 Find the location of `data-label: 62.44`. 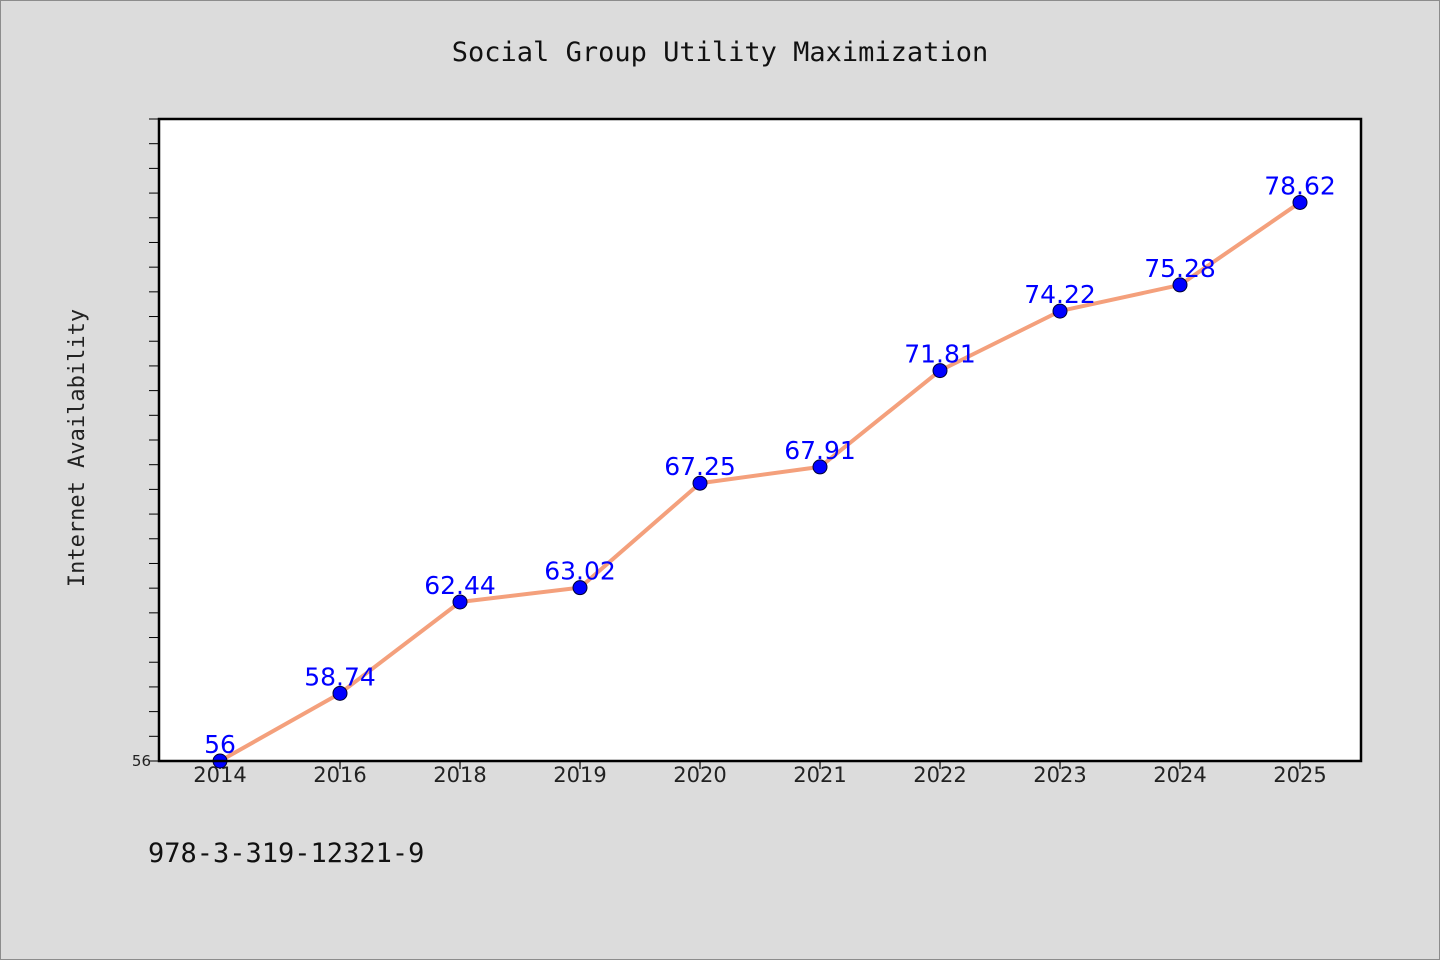

data-label: 62.44 is located at coordinates (460, 585).